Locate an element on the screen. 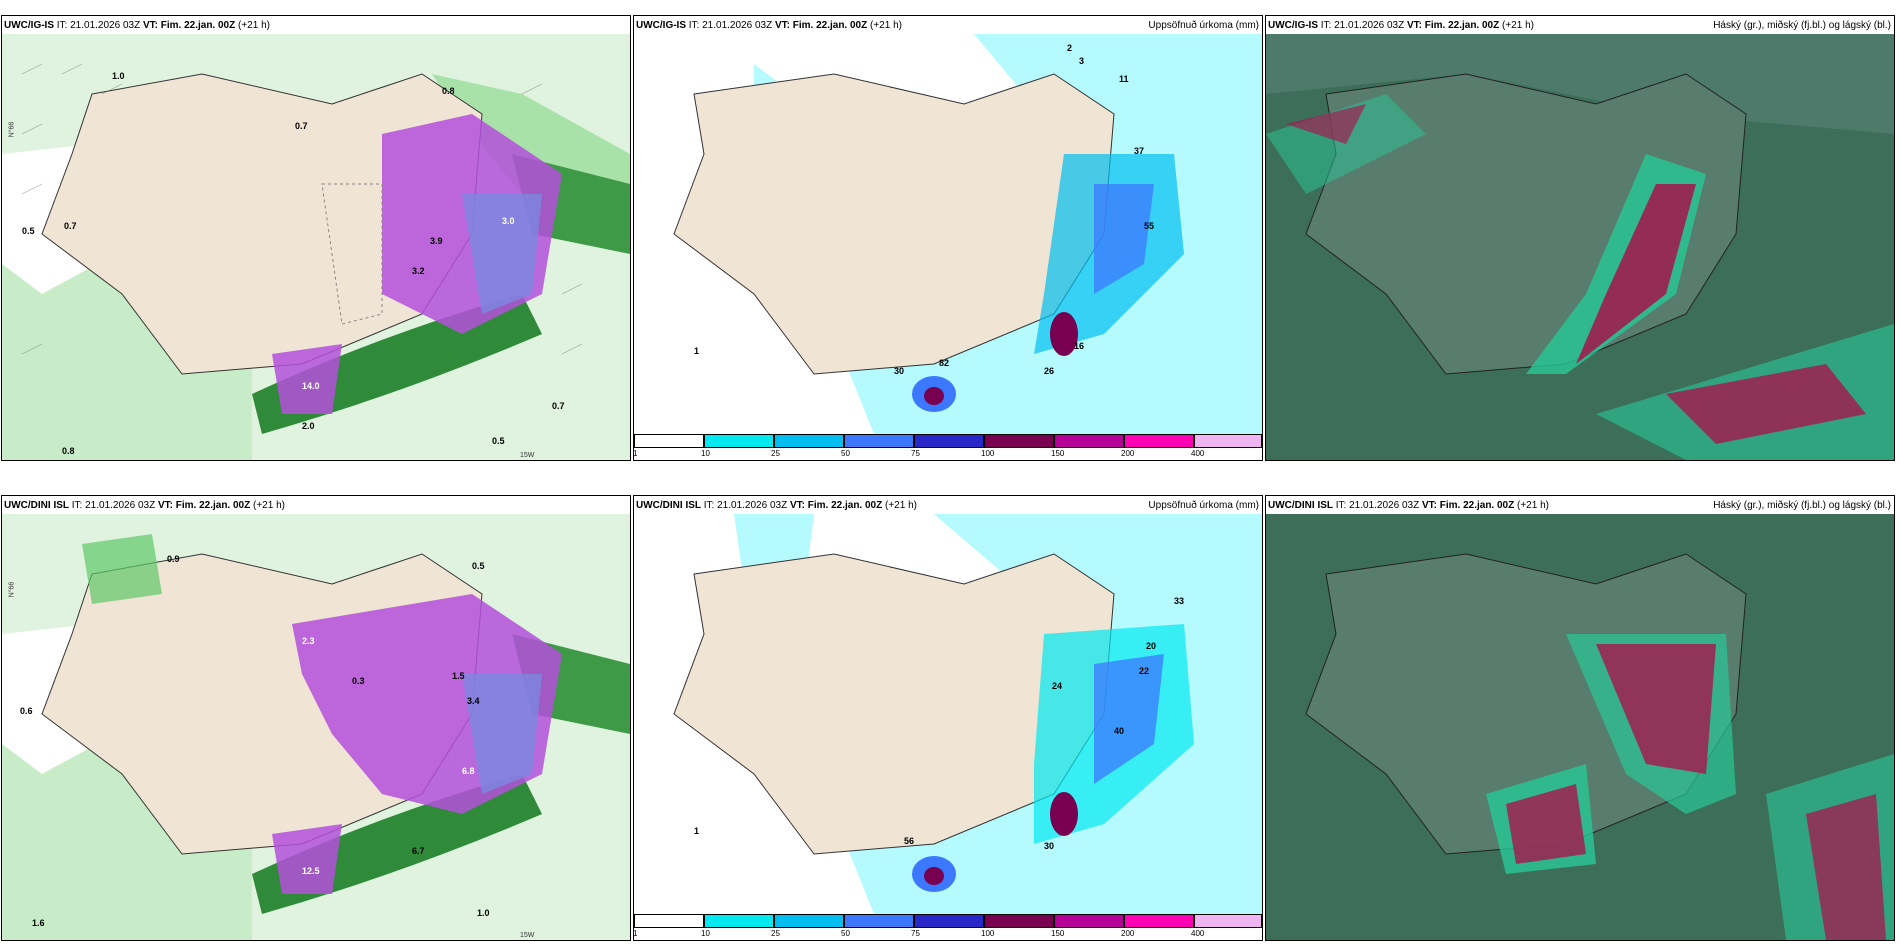 Image resolution: width=1900 pixels, height=950 pixels. precip-value-label: 24 is located at coordinates (1057, 686).